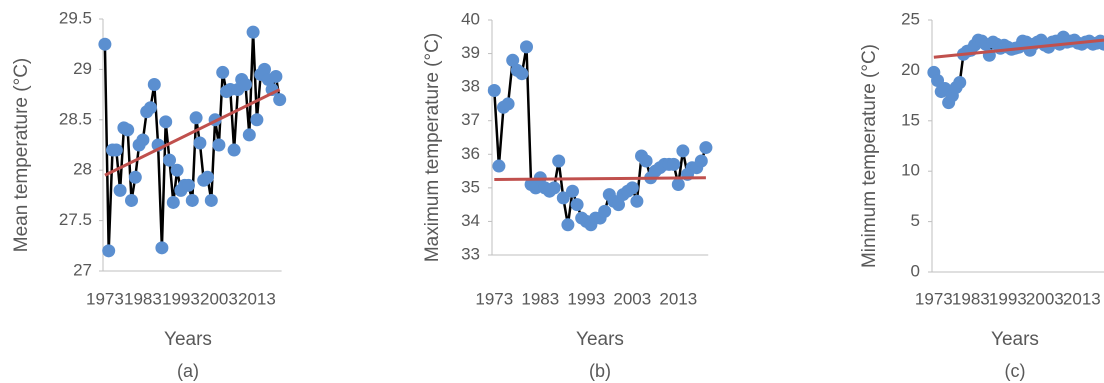 Image resolution: width=1104 pixels, height=383 pixels. Describe the element at coordinates (21, 155) in the screenshot. I see `y-axis-title: Mean temperature (°C)` at that location.